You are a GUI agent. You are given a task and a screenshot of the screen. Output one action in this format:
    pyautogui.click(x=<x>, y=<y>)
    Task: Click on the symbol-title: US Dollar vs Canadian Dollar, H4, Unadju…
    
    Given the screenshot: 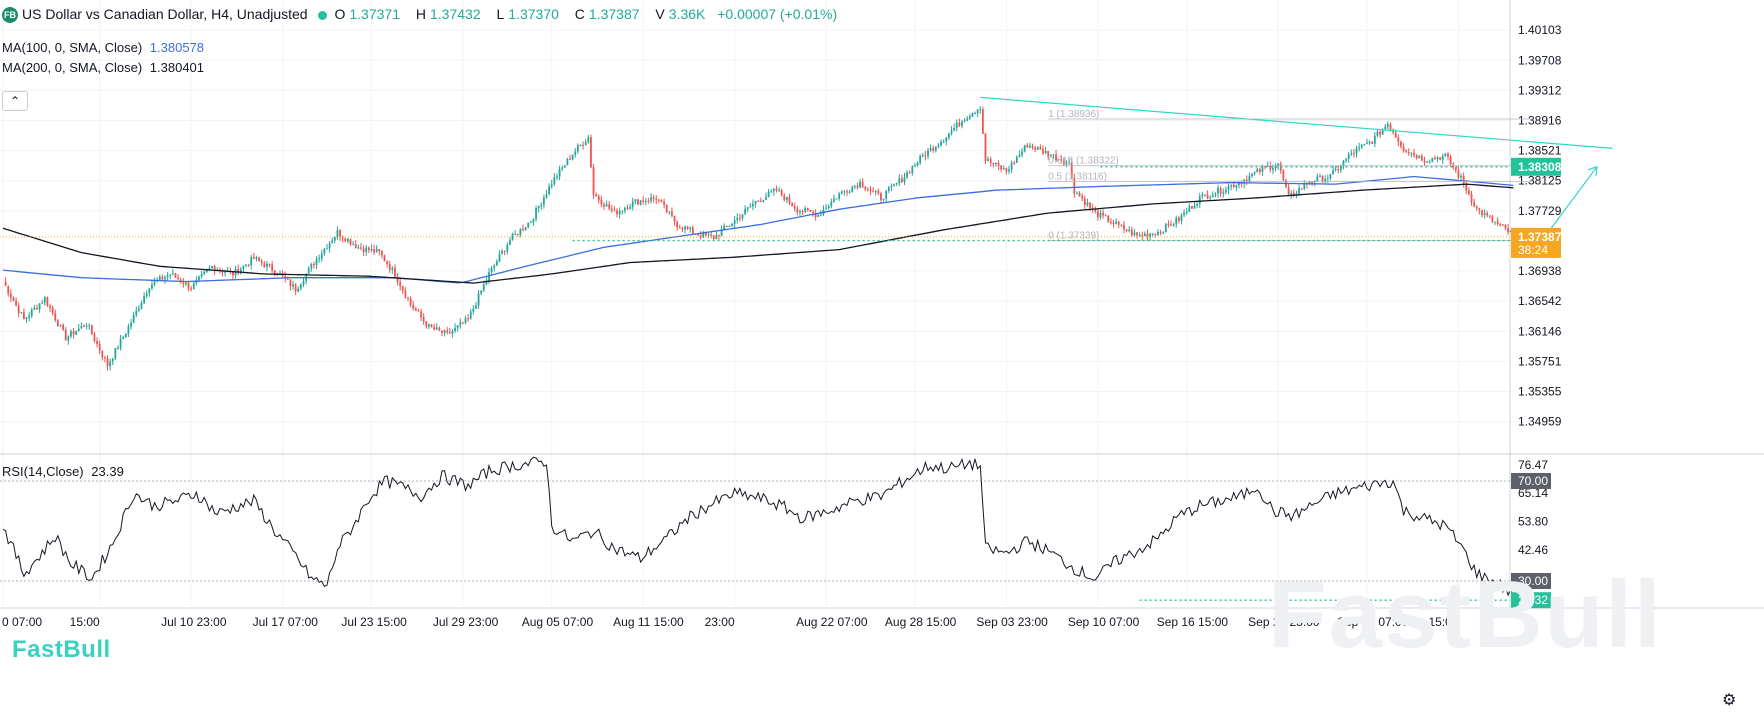 What is the action you would take?
    pyautogui.click(x=165, y=14)
    